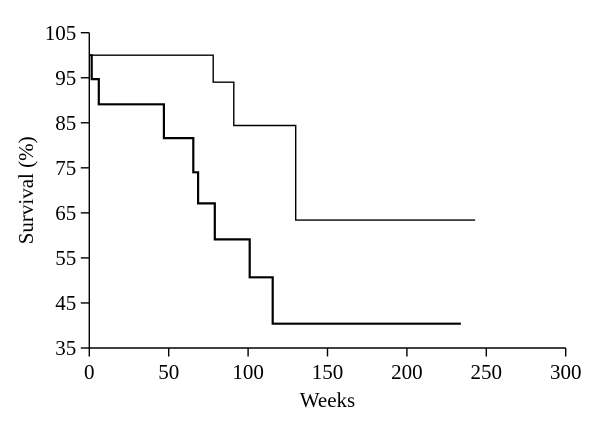 This screenshot has width=600, height=441. Describe the element at coordinates (89, 372) in the screenshot. I see `x-tick-label: 0` at that location.